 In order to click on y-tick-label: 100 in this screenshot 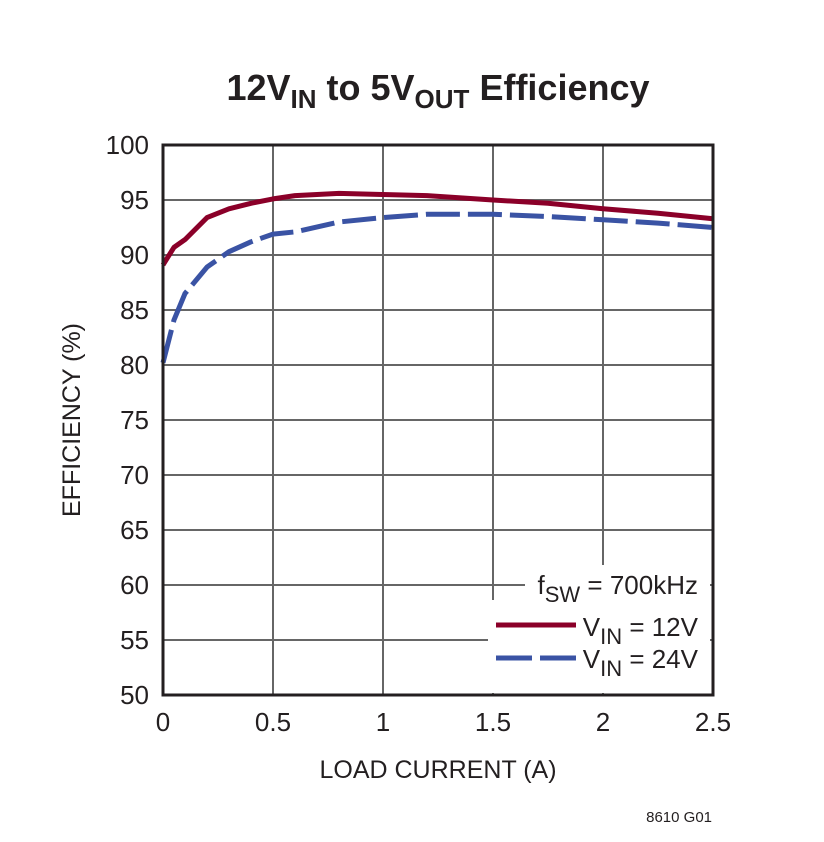, I will do `click(127, 145)`.